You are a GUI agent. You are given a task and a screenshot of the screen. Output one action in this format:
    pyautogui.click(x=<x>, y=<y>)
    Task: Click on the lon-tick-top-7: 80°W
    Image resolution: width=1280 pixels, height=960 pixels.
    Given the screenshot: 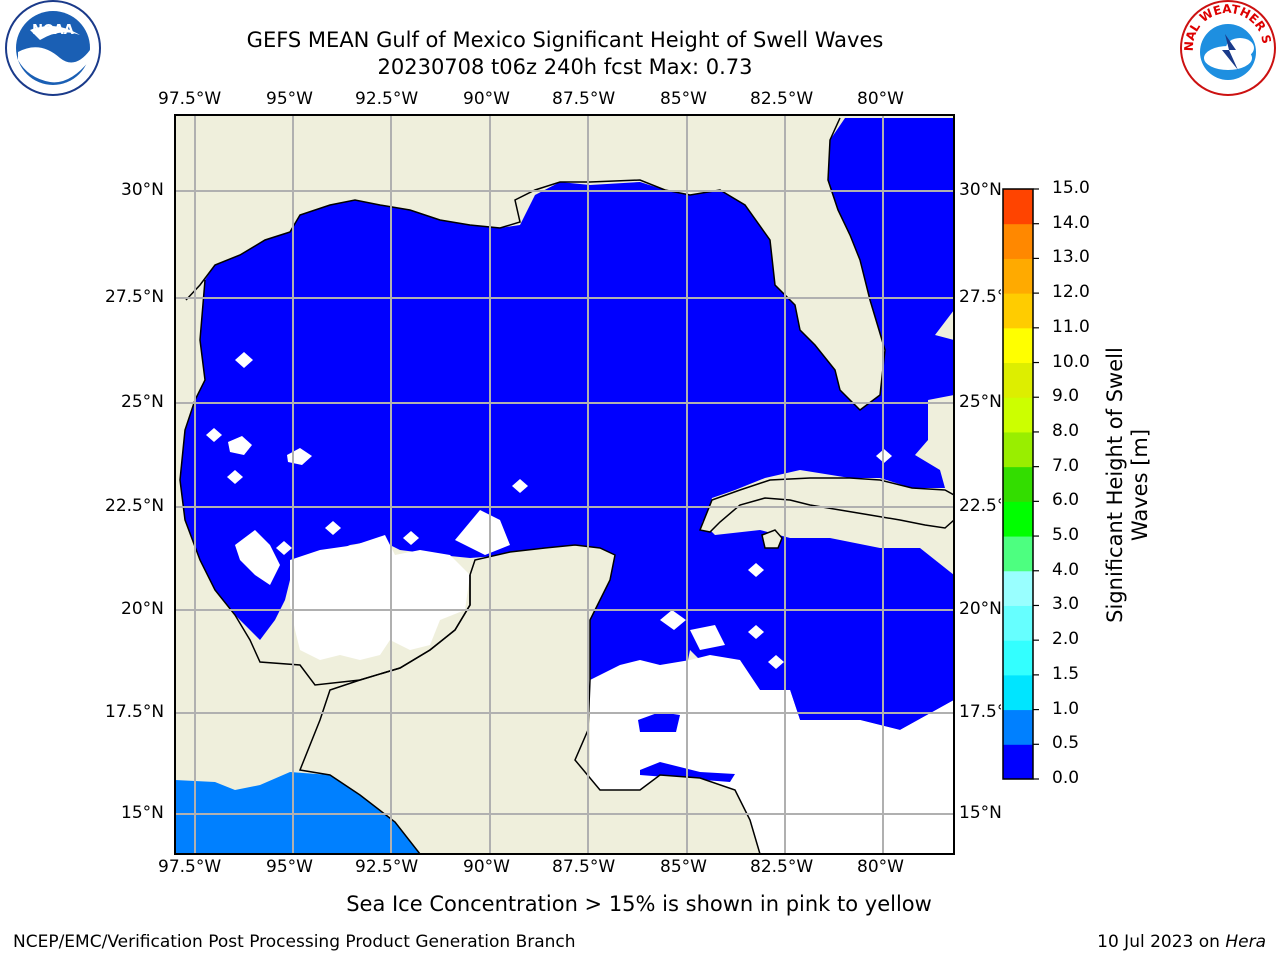 What is the action you would take?
    pyautogui.click(x=880, y=99)
    